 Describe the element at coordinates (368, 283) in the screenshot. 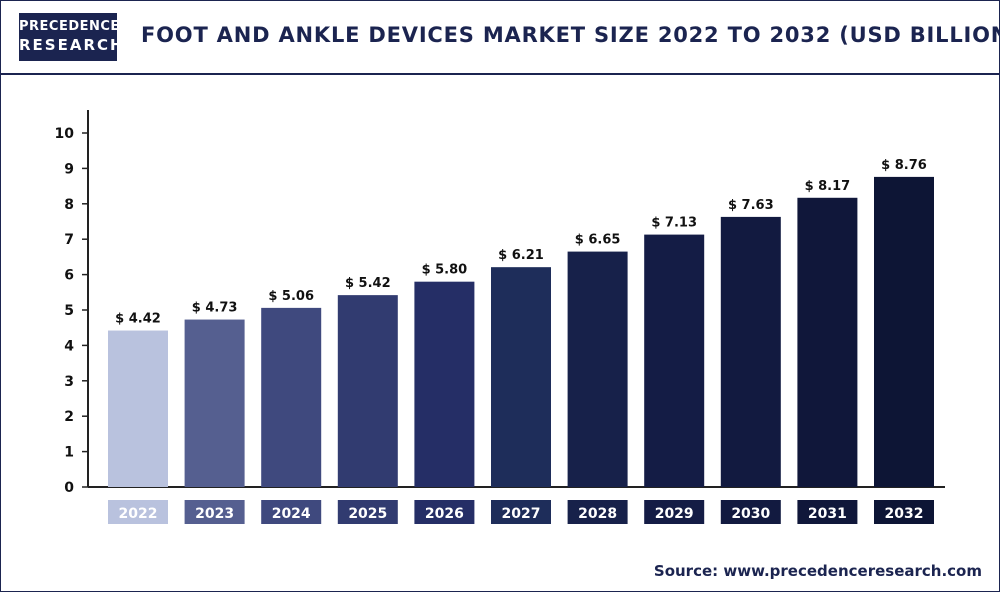

I see `data-label-2025: $ 5.42` at that location.